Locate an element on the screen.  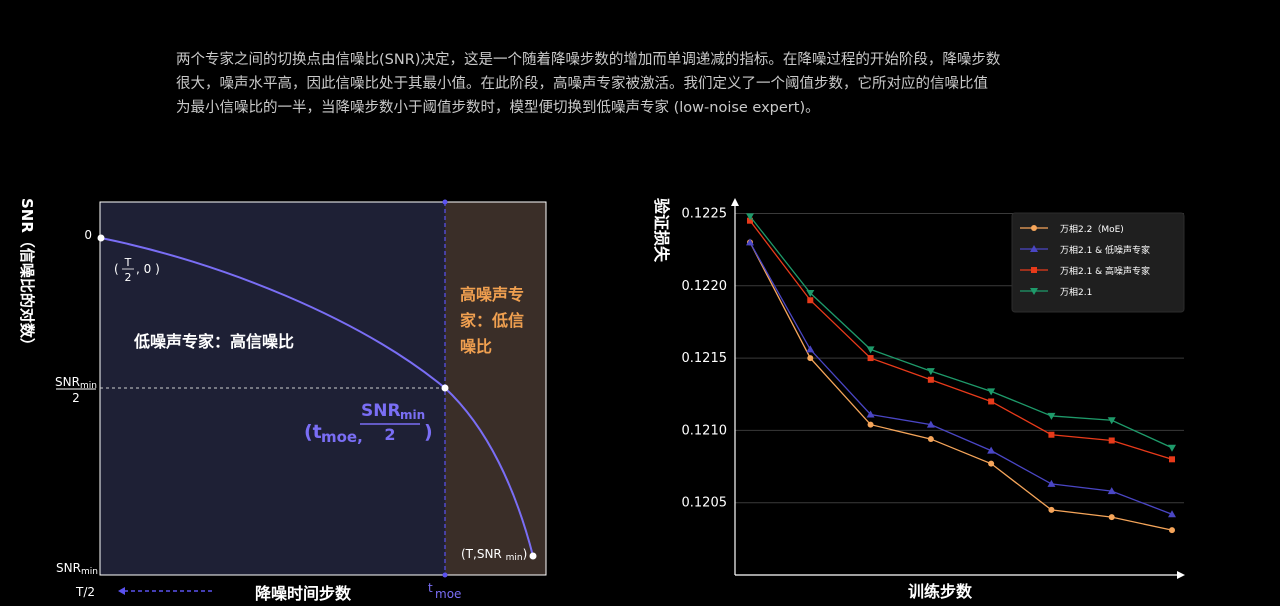
y-tick-label: 0.1210 is located at coordinates (705, 430).